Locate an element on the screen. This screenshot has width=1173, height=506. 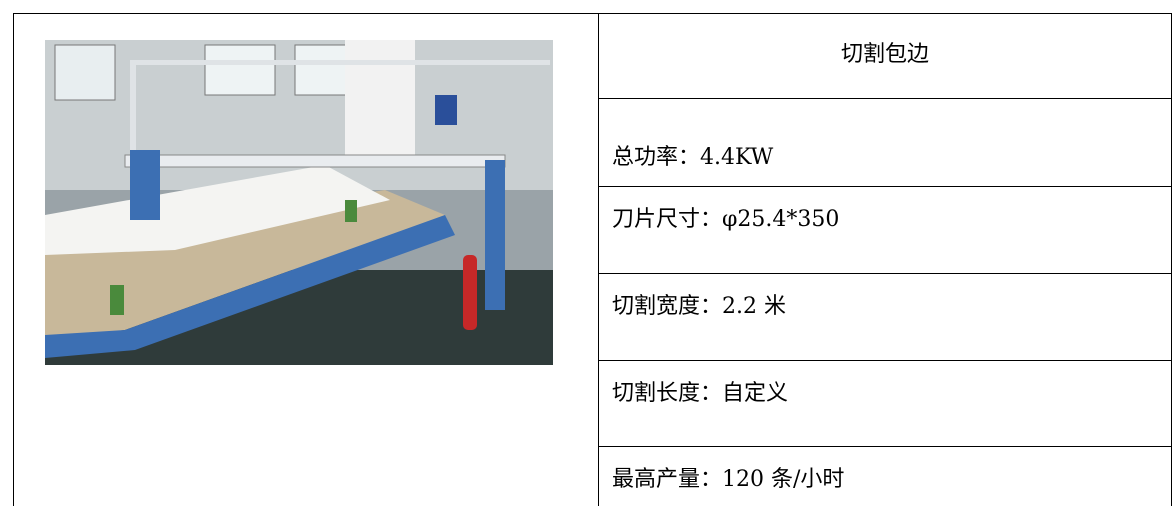
spec-row: 切割长度：自定义 is located at coordinates (700, 393).